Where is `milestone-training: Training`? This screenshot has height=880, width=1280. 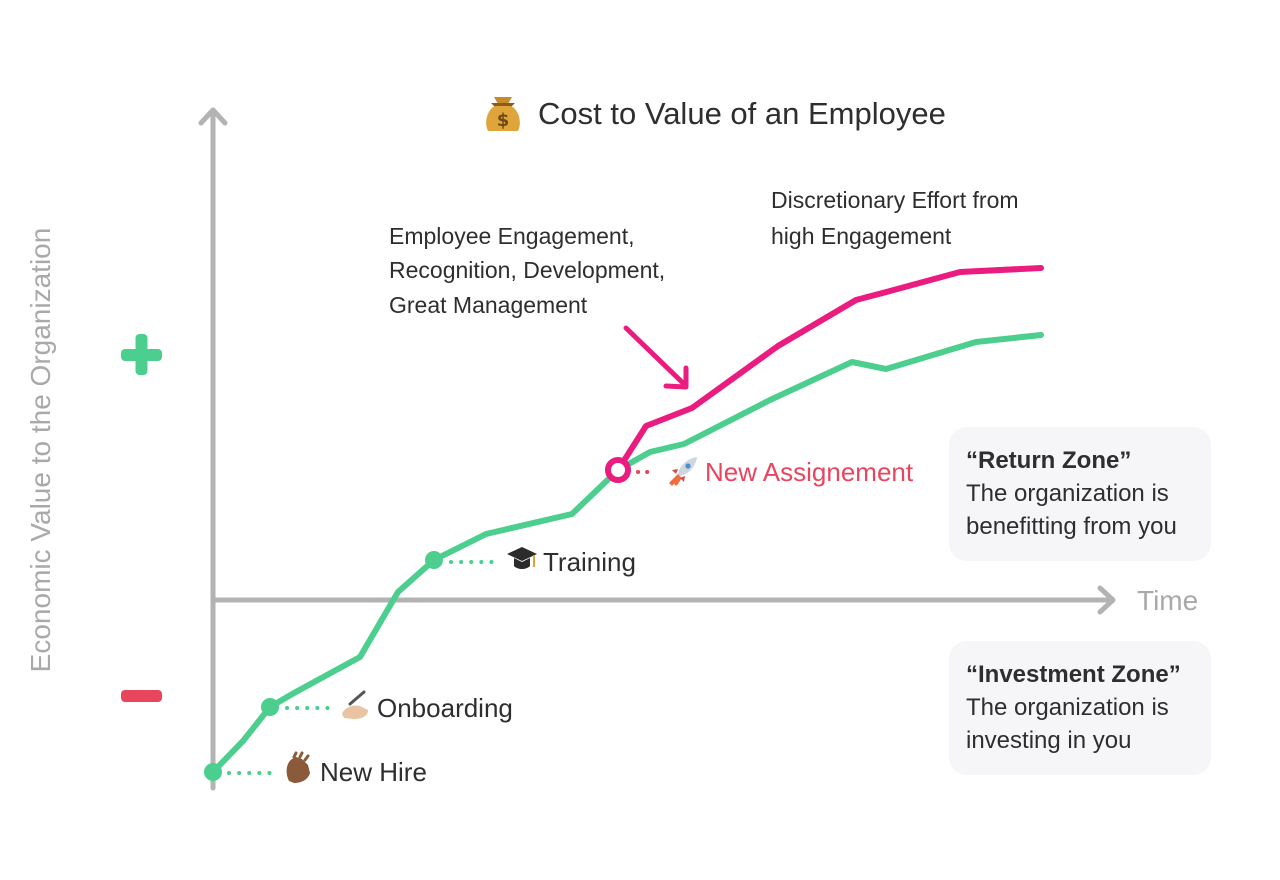
milestone-training: Training is located at coordinates (530, 562).